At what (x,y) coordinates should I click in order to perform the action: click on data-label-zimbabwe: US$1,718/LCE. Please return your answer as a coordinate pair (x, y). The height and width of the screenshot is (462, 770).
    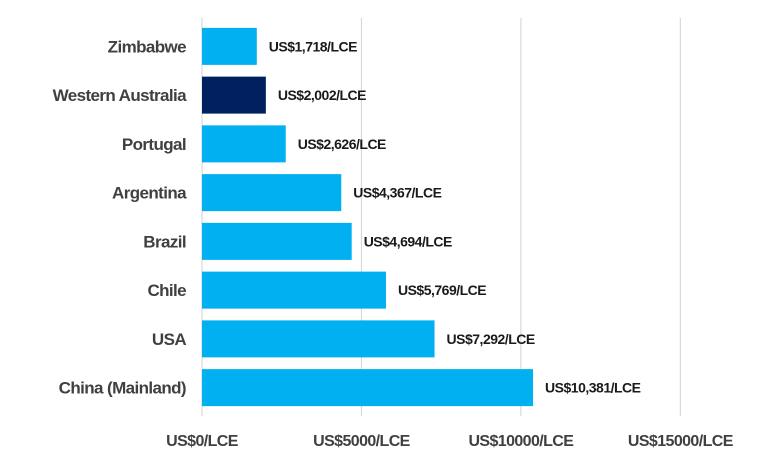
    Looking at the image, I should click on (313, 46).